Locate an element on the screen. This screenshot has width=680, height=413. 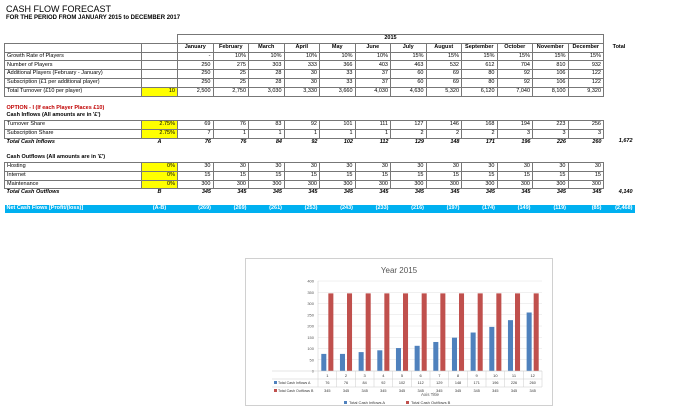
value-cell: (261) is located at coordinates (266, 208).